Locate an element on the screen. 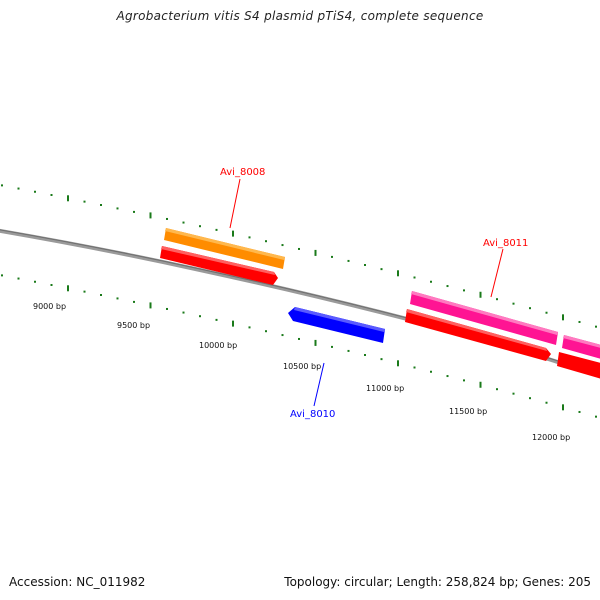 The height and width of the screenshot is (600, 600). gene-avi-8008-arrow is located at coordinates (219, 265).